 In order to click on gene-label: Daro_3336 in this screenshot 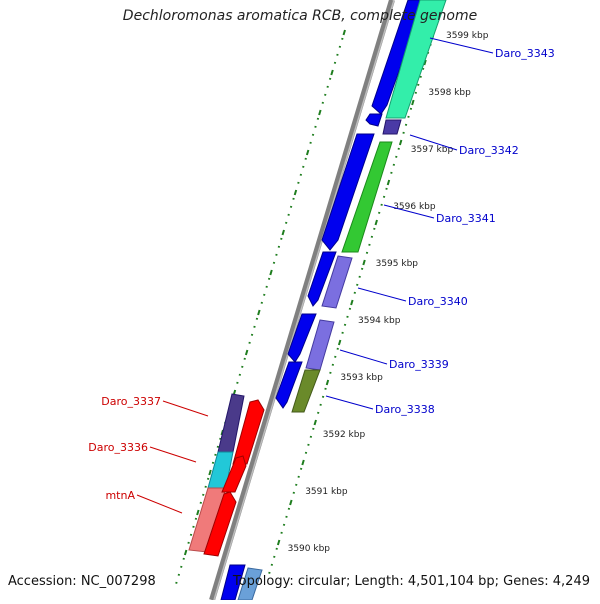, I will do `click(118, 447)`.